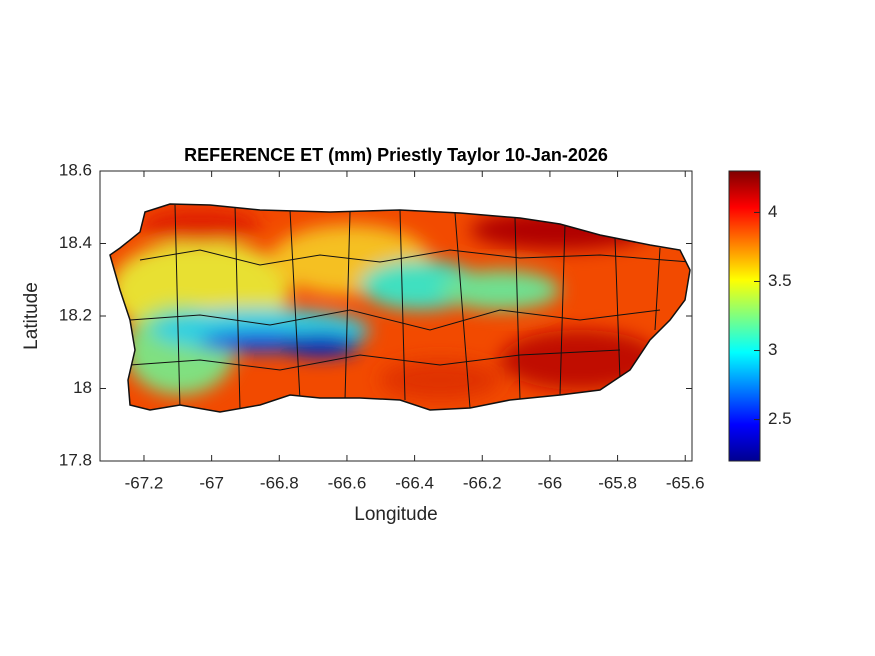 This screenshot has width=875, height=656. Describe the element at coordinates (414, 482) in the screenshot. I see `x-tick-label: -66.4` at that location.